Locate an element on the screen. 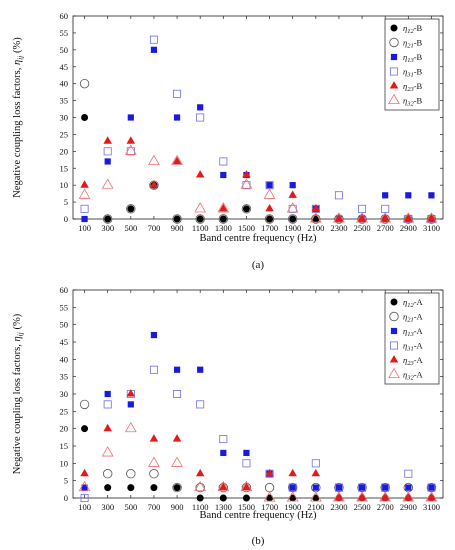 The width and height of the screenshot is (455, 550). x-tick-label: 1700 is located at coordinates (269, 507).